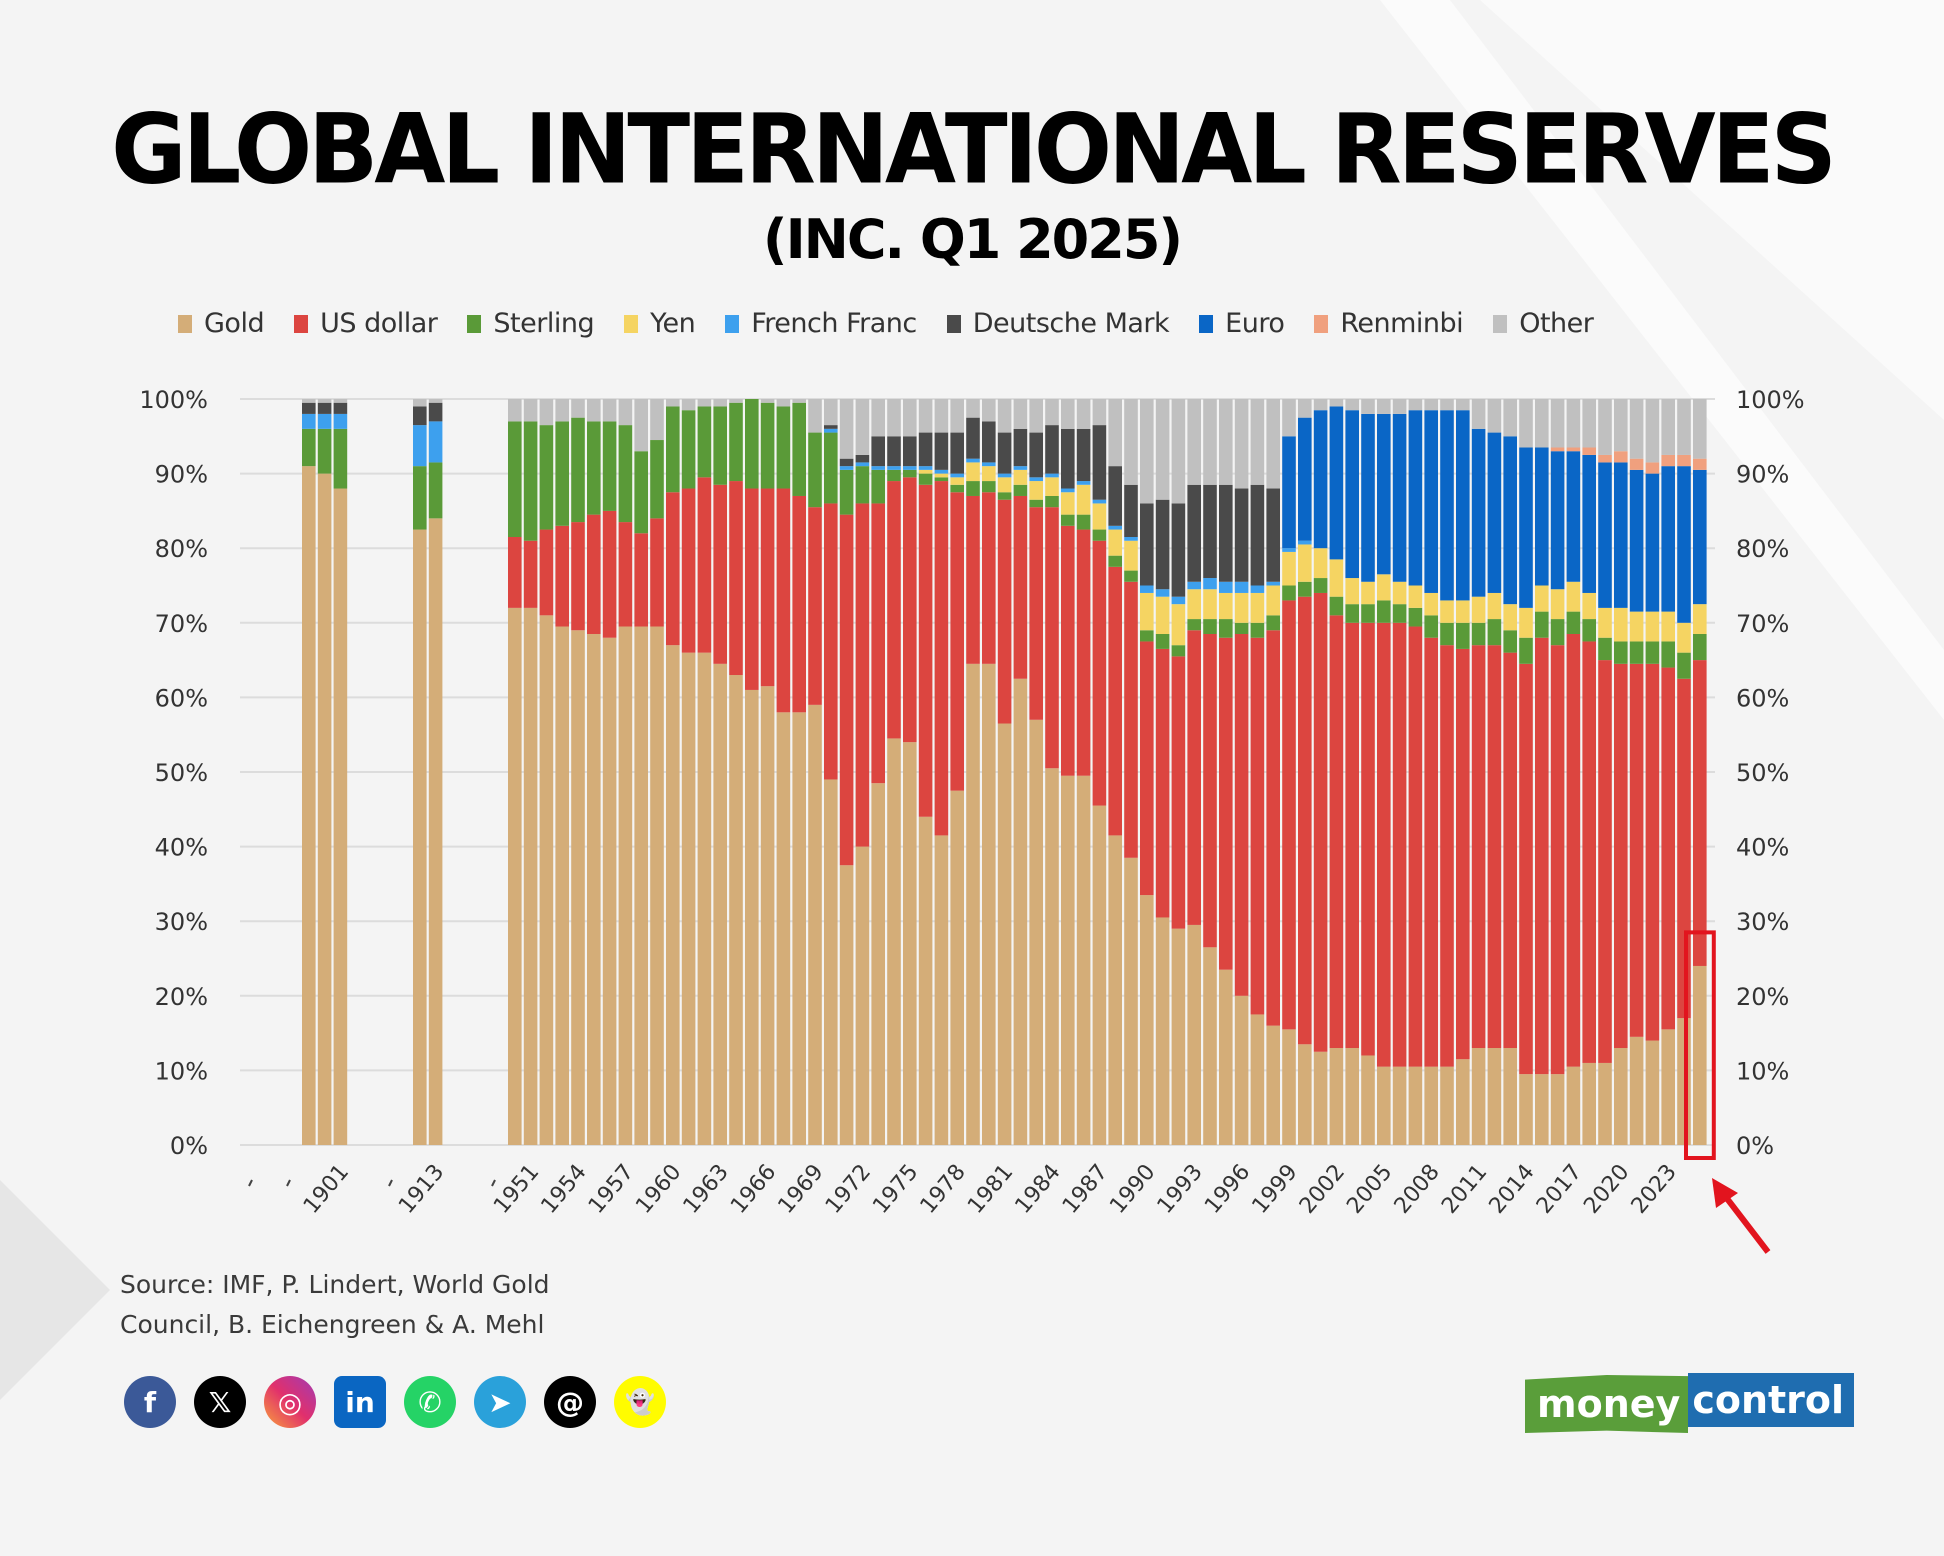 The image size is (1944, 1556). I want to click on bar-segment-gold-1988, so click(1115, 990).